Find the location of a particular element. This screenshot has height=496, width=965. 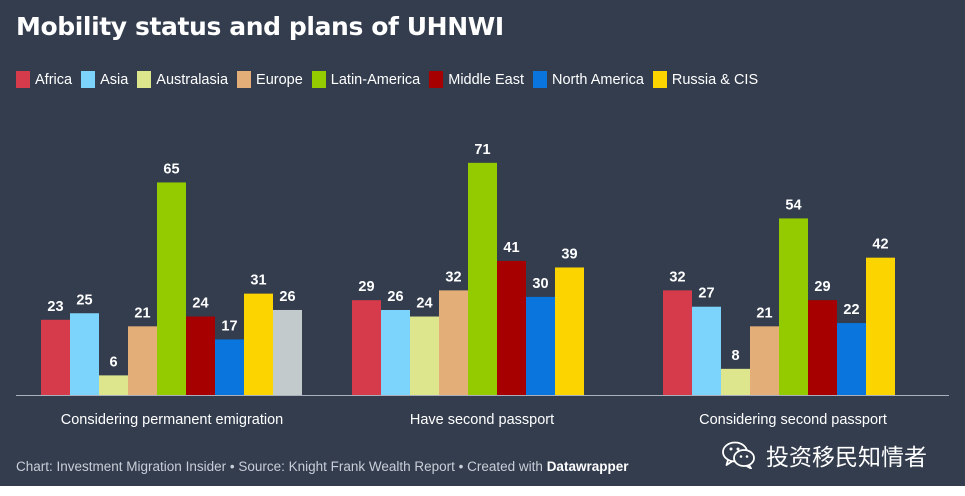

legend-item: Latin-America is located at coordinates (366, 79).